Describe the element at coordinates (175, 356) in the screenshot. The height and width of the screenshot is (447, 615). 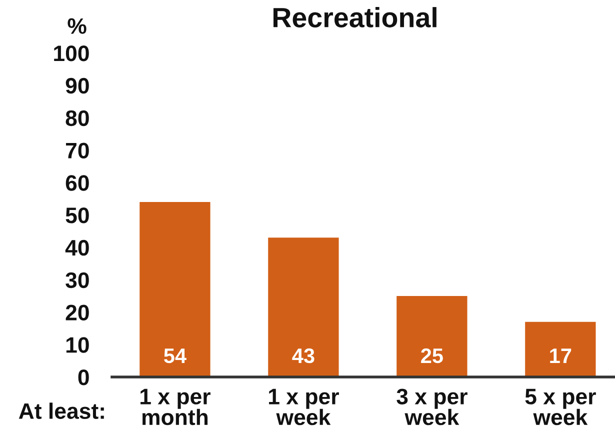
I see `data-label: 54` at that location.